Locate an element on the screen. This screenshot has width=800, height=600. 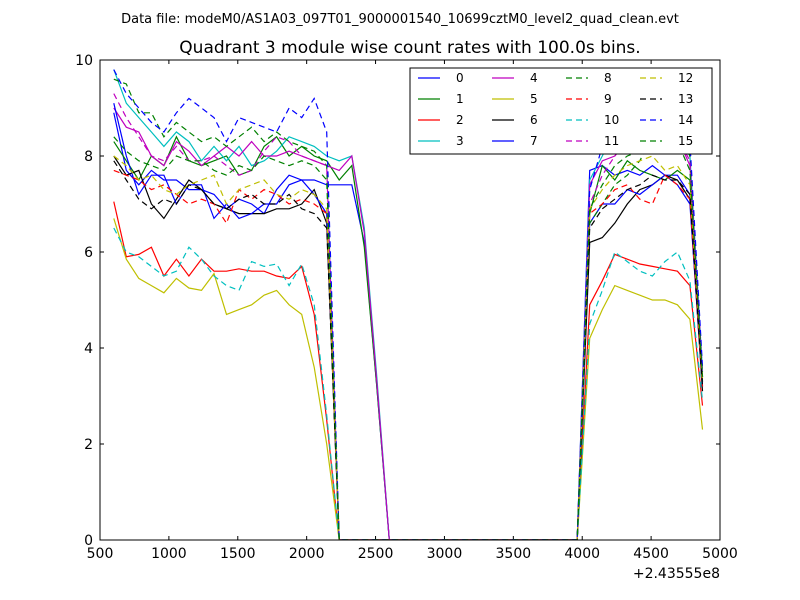
y-tick-label: 10 is located at coordinates (84, 61).